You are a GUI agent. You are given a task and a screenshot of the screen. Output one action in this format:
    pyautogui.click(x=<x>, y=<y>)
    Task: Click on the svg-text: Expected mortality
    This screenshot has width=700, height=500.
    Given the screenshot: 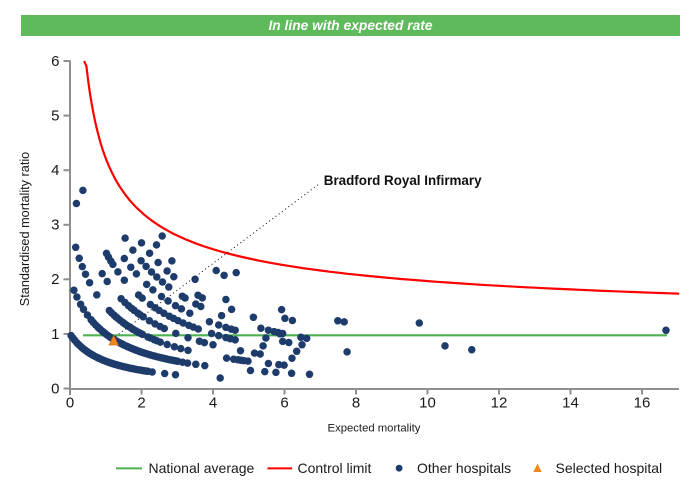 What is the action you would take?
    pyautogui.click(x=374, y=429)
    